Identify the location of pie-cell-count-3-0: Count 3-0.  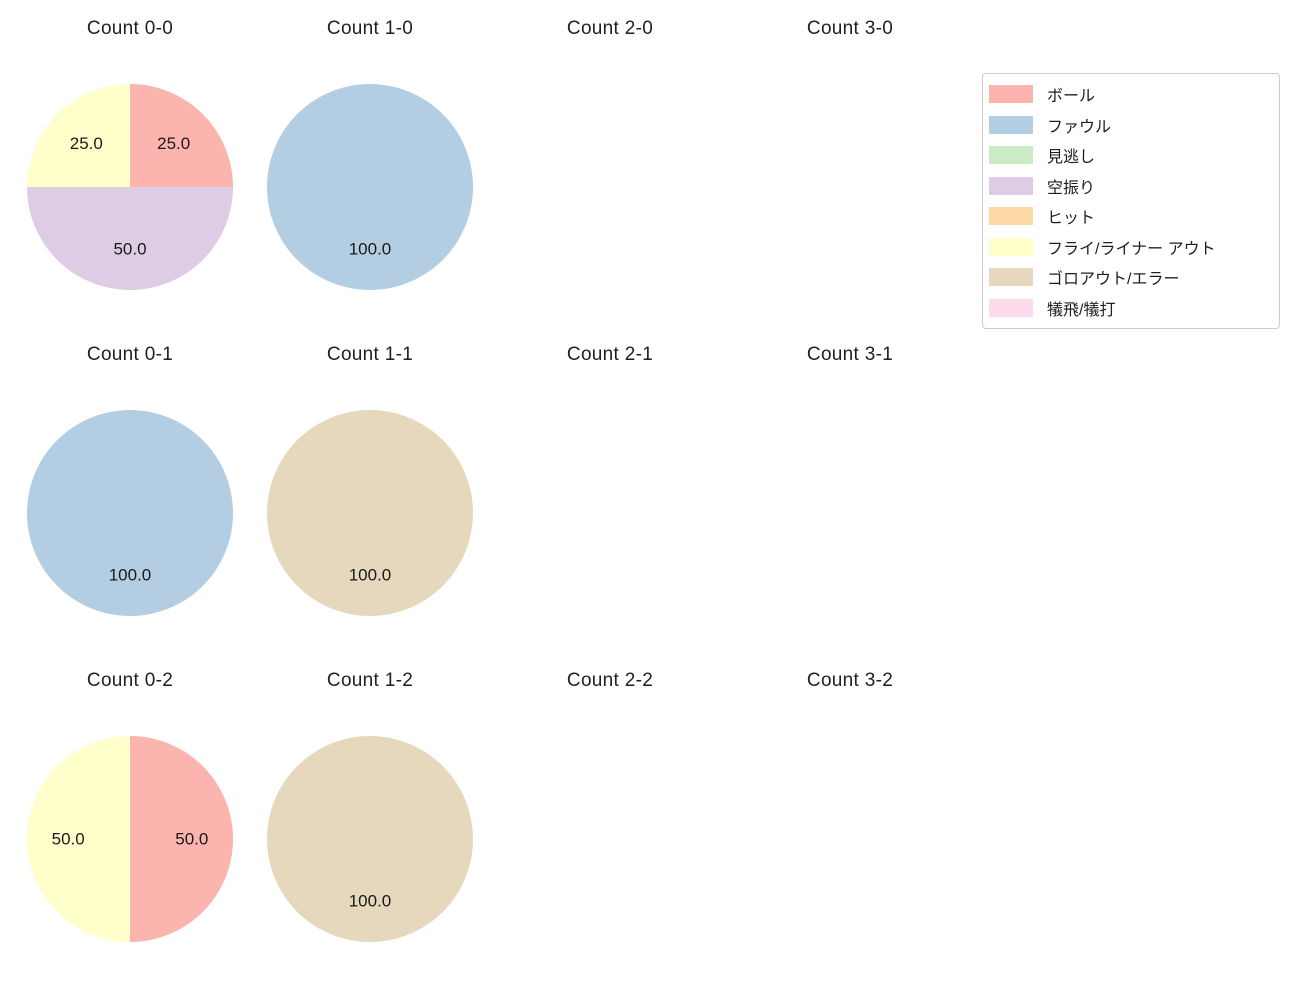
(850, 153).